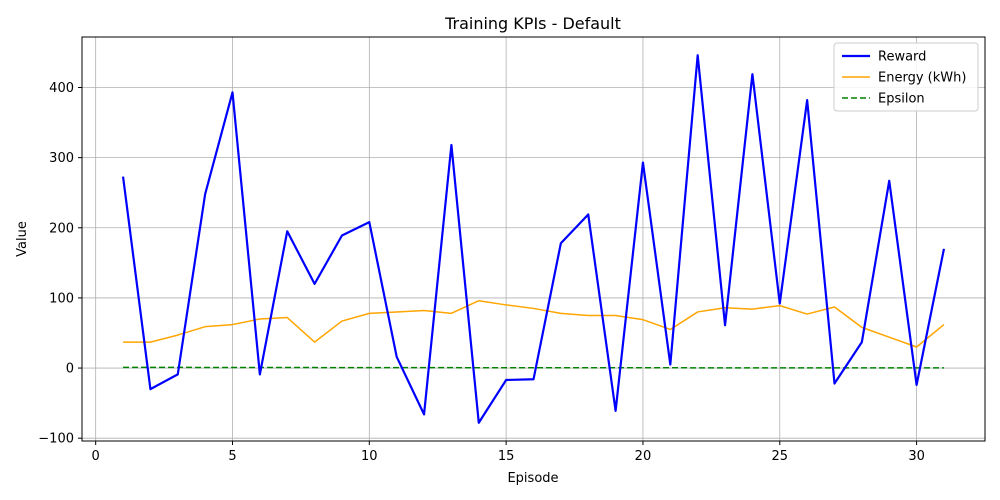 This screenshot has width=1000, height=500. Describe the element at coordinates (70, 369) in the screenshot. I see `y-tick-label: 0` at that location.